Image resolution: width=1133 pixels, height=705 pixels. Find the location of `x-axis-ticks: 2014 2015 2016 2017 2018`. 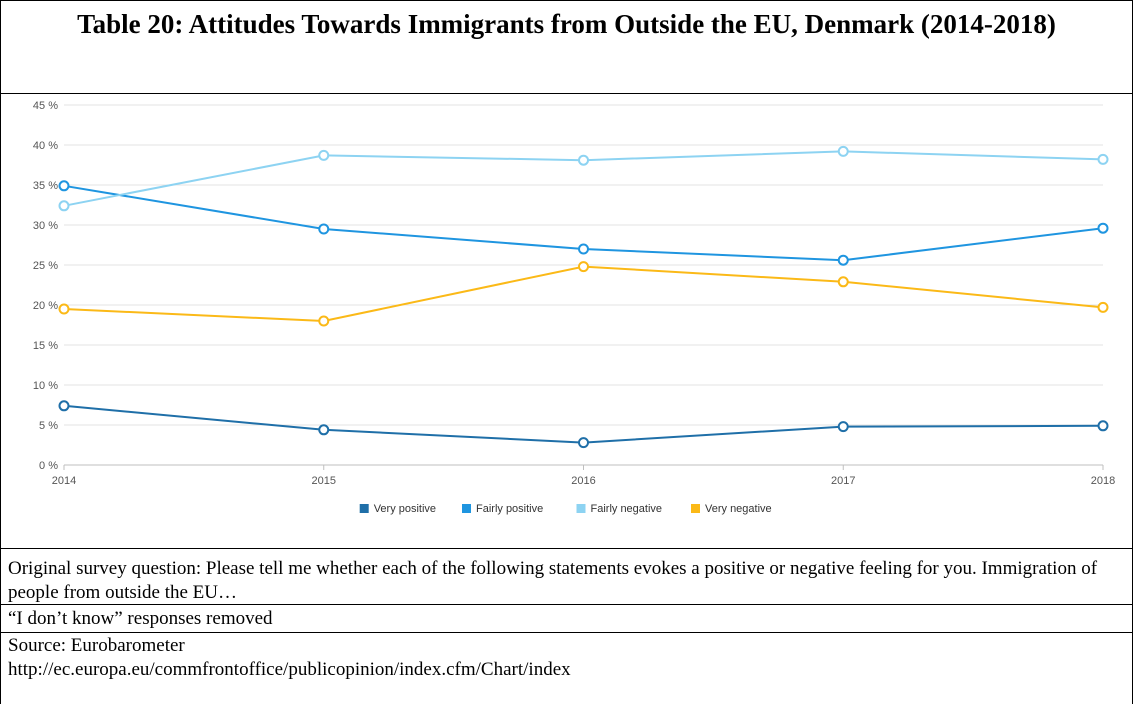

x-axis-ticks: 2014 2015 2016 2017 2018 is located at coordinates (583, 476).